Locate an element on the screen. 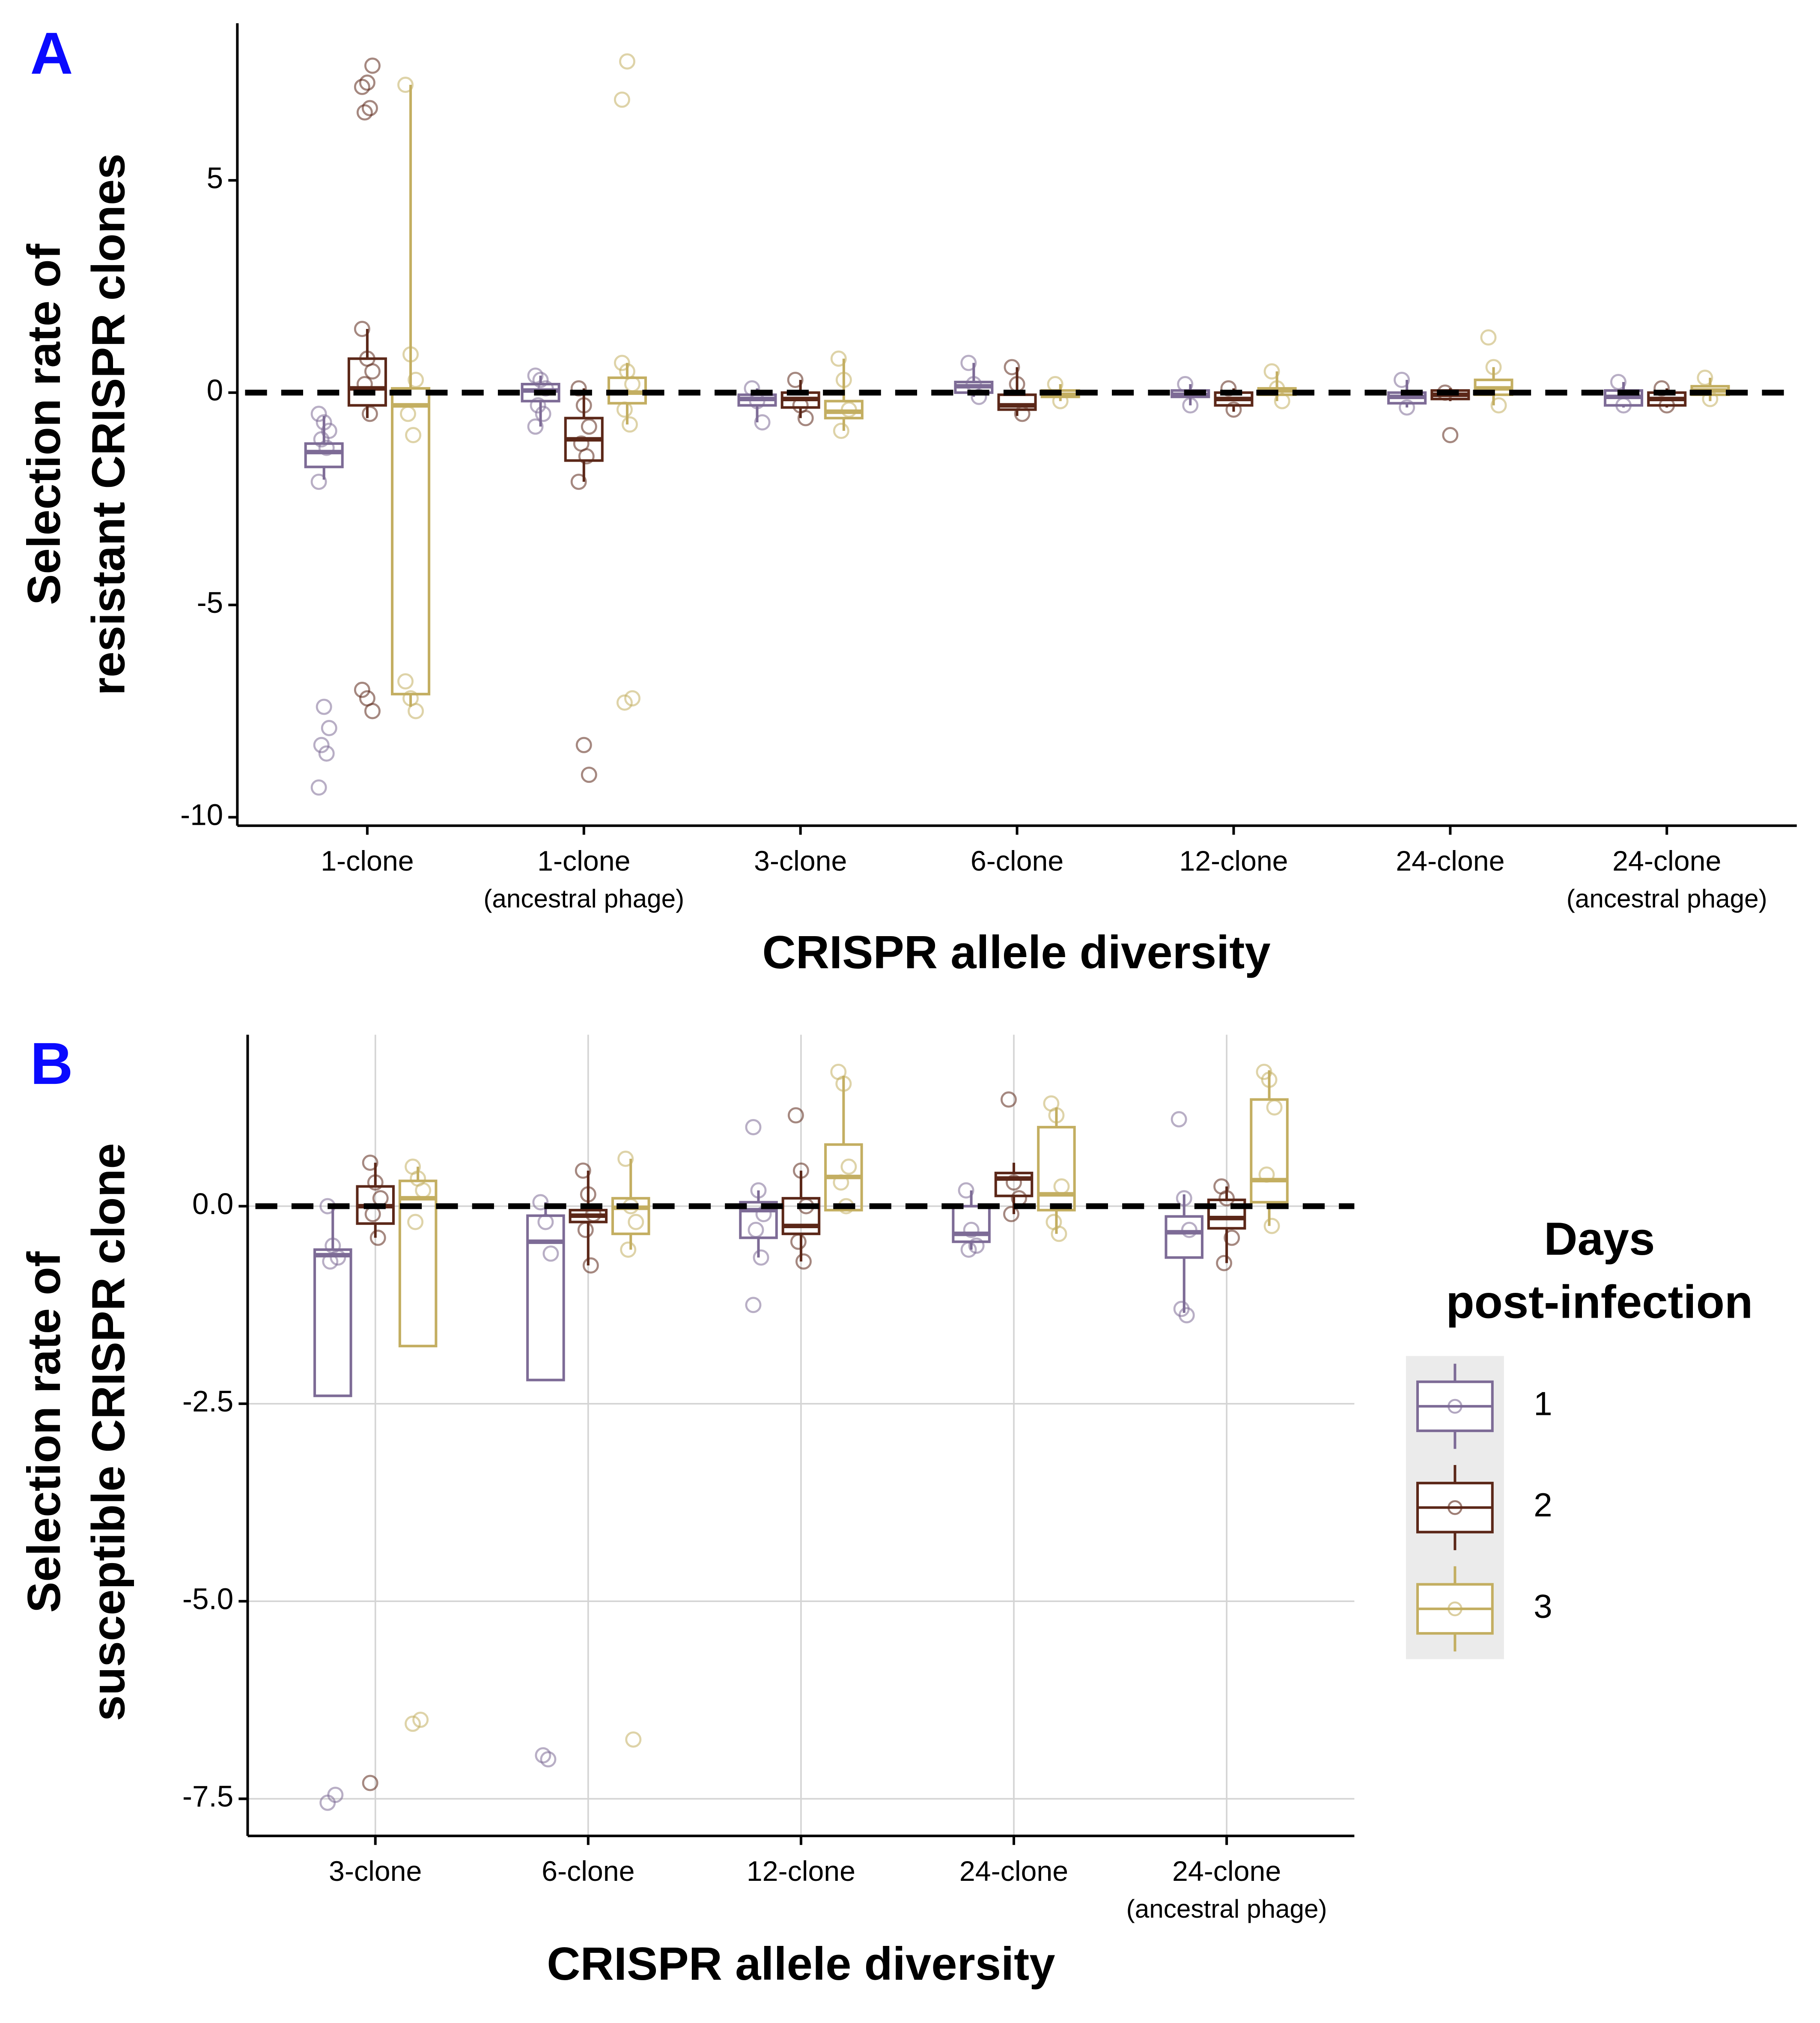  legend-label: 3 is located at coordinates (1543, 1606).